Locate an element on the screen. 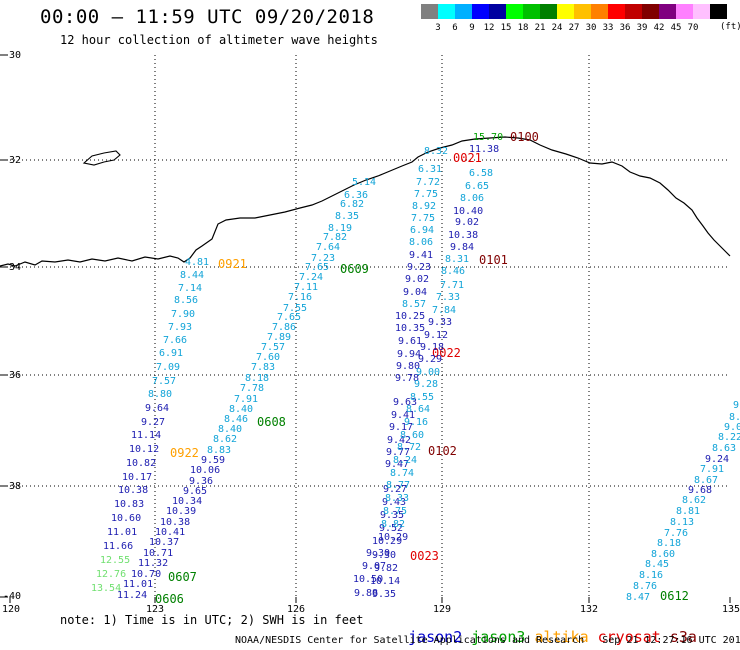  swh-value: 9.94 is located at coordinates (409, 354).